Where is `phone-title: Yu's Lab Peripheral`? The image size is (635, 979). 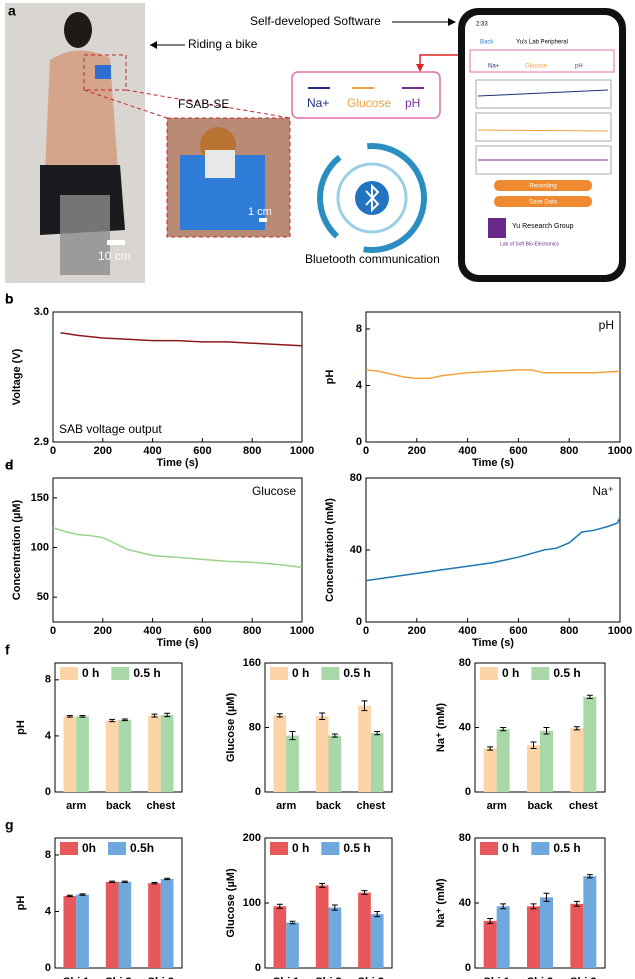 phone-title: Yu's Lab Peripheral is located at coordinates (542, 43).